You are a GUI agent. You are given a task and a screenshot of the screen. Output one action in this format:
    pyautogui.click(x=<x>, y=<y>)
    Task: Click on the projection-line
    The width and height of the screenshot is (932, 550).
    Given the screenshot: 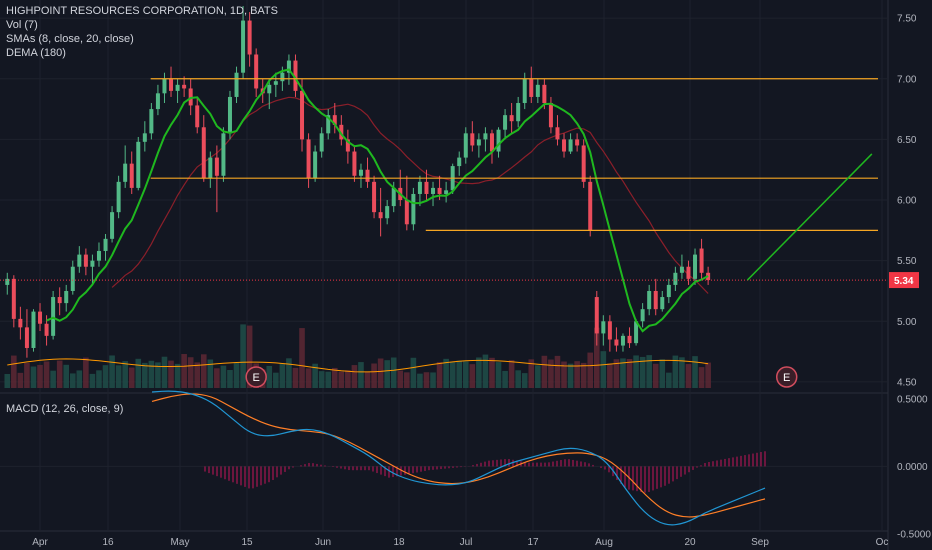 What is the action you would take?
    pyautogui.click(x=809, y=217)
    